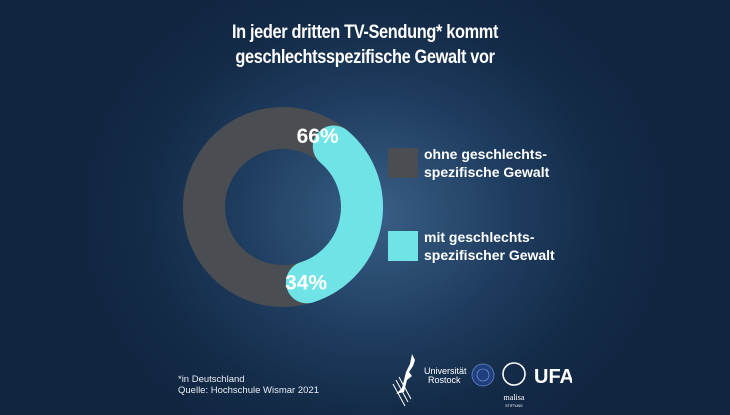 The image size is (730, 415). What do you see at coordinates (514, 385) in the screenshot?
I see `malisa-stiftung-logo: malisa STIFTUNG` at bounding box center [514, 385].